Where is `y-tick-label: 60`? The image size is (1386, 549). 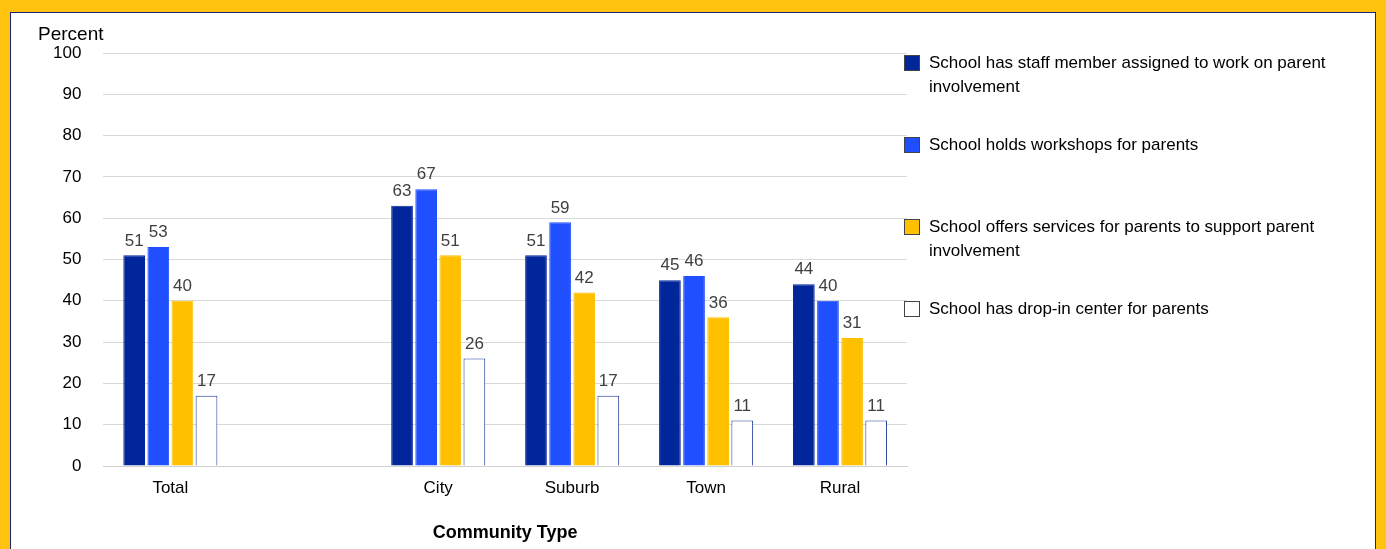 y-tick-label: 60 is located at coordinates (72, 217).